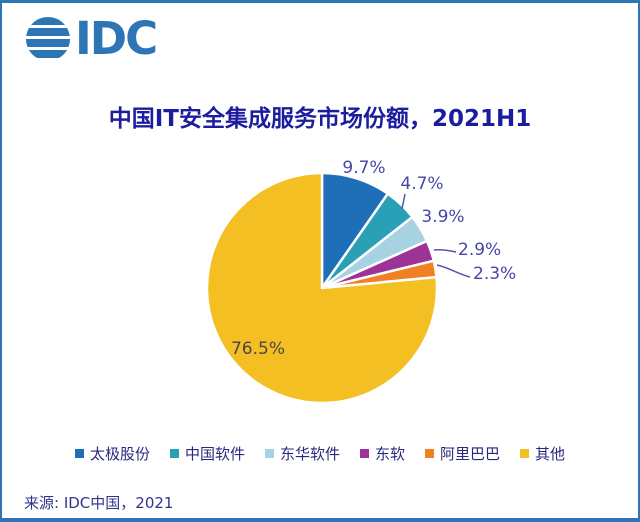 The width and height of the screenshot is (640, 522). Describe the element at coordinates (494, 274) in the screenshot. I see `pie-value-label-4: 2.3%` at that location.